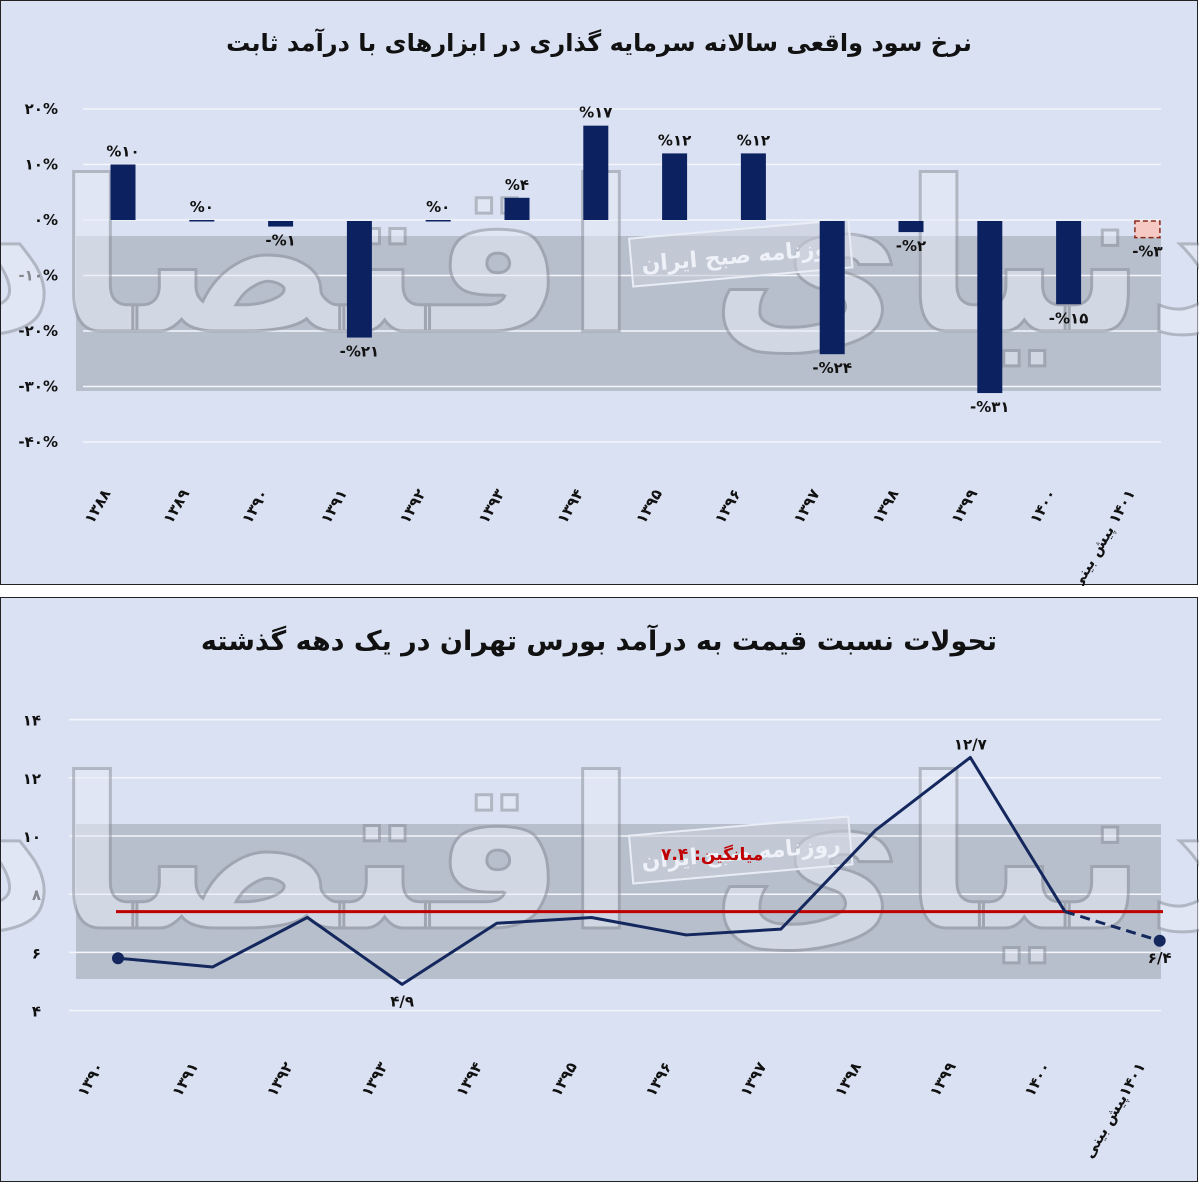  Describe the element at coordinates (360, 352) in the screenshot. I see `bar-value-label: -%۲۱` at that location.